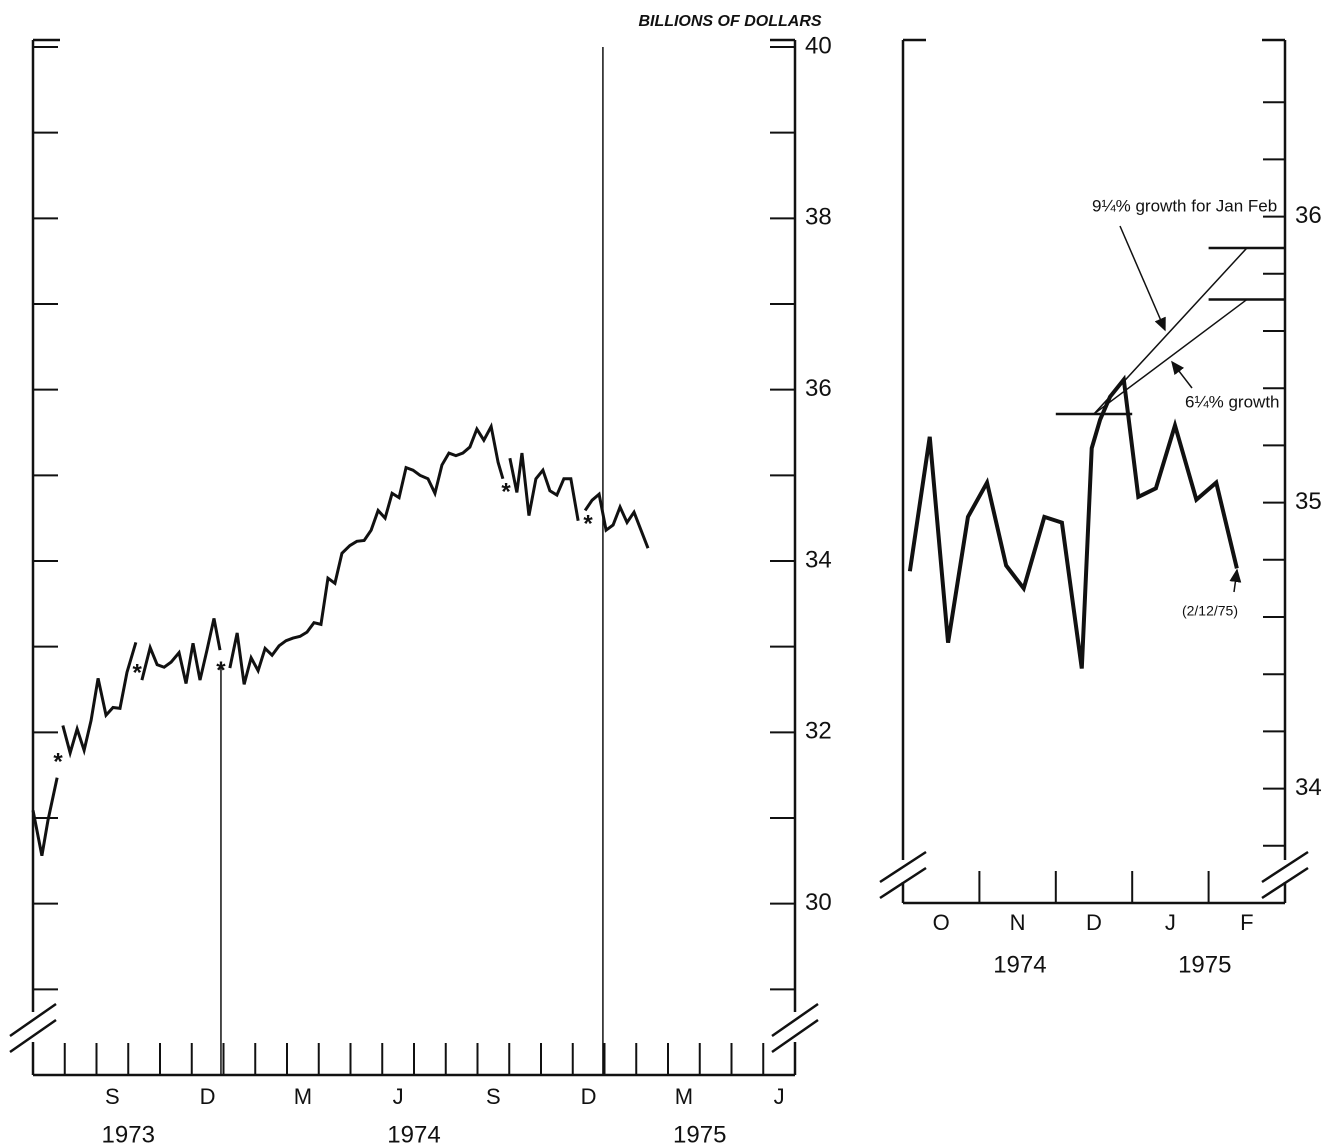  What do you see at coordinates (818, 217) in the screenshot?
I see `y-tick-label: 38` at bounding box center [818, 217].